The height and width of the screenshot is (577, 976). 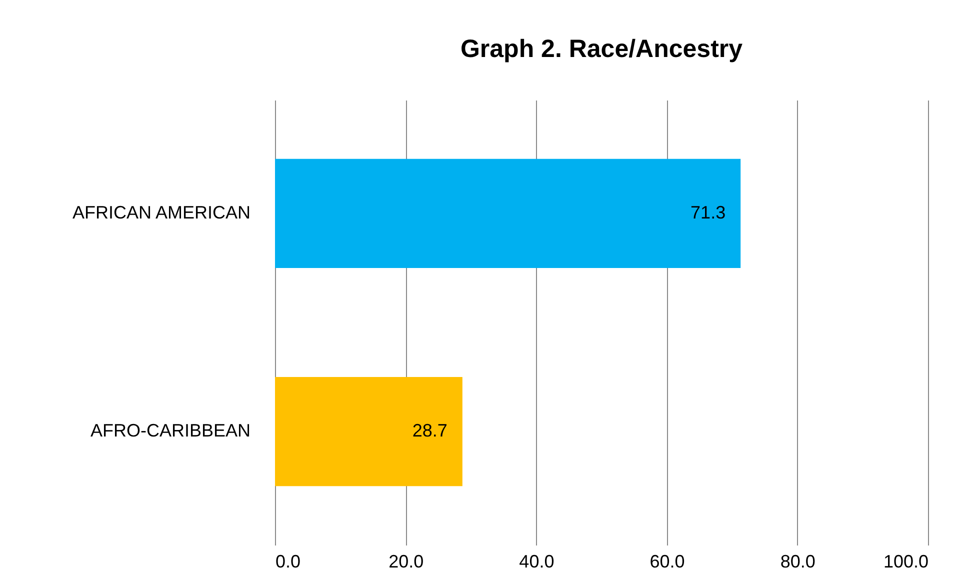 I want to click on data-label: 71.3, so click(x=708, y=212).